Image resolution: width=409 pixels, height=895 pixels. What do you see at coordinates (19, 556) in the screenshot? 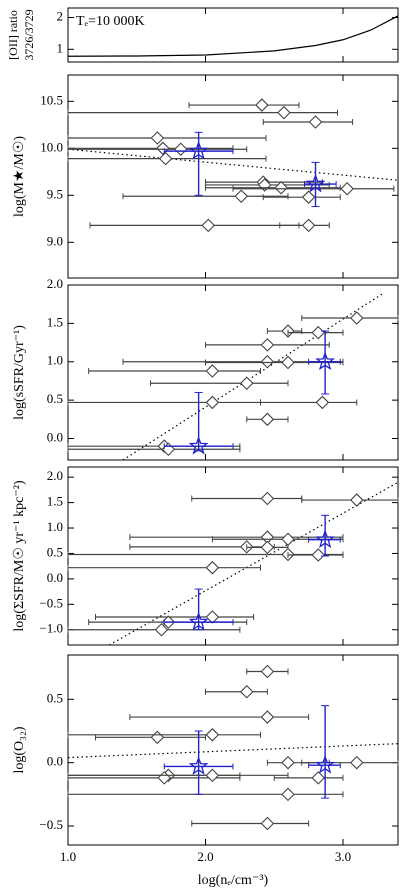
I see `y-axis-label: log(ΣSFR/M☉ yr⁻¹ kpc⁻²)` at bounding box center [19, 556].